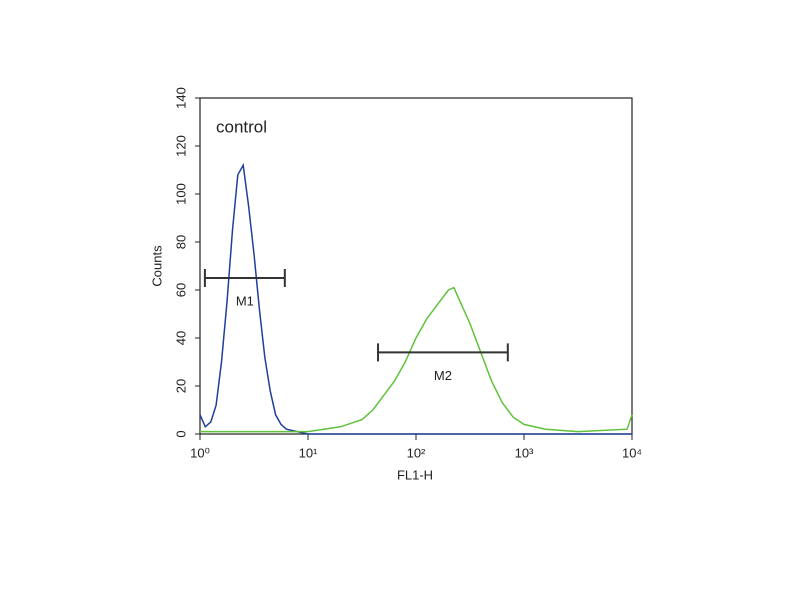  I want to click on y-tick-label: 100, so click(180, 194).